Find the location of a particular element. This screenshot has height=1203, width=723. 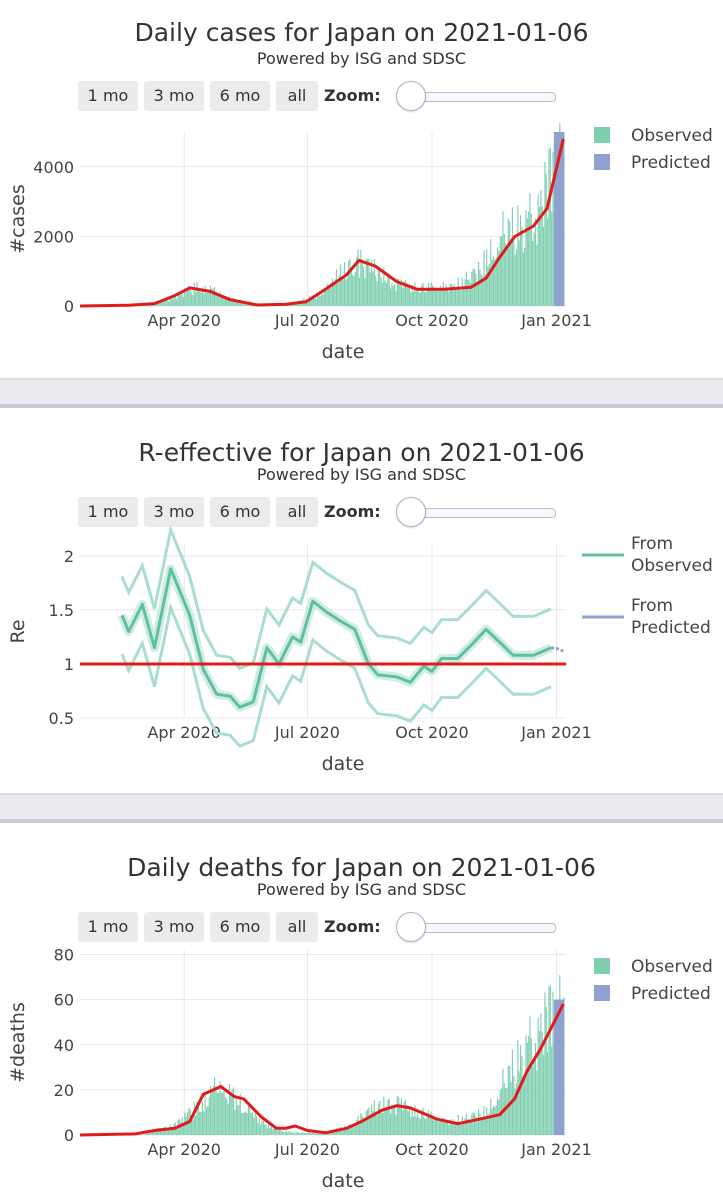

y-tick-label: 0 is located at coordinates (69, 1135).